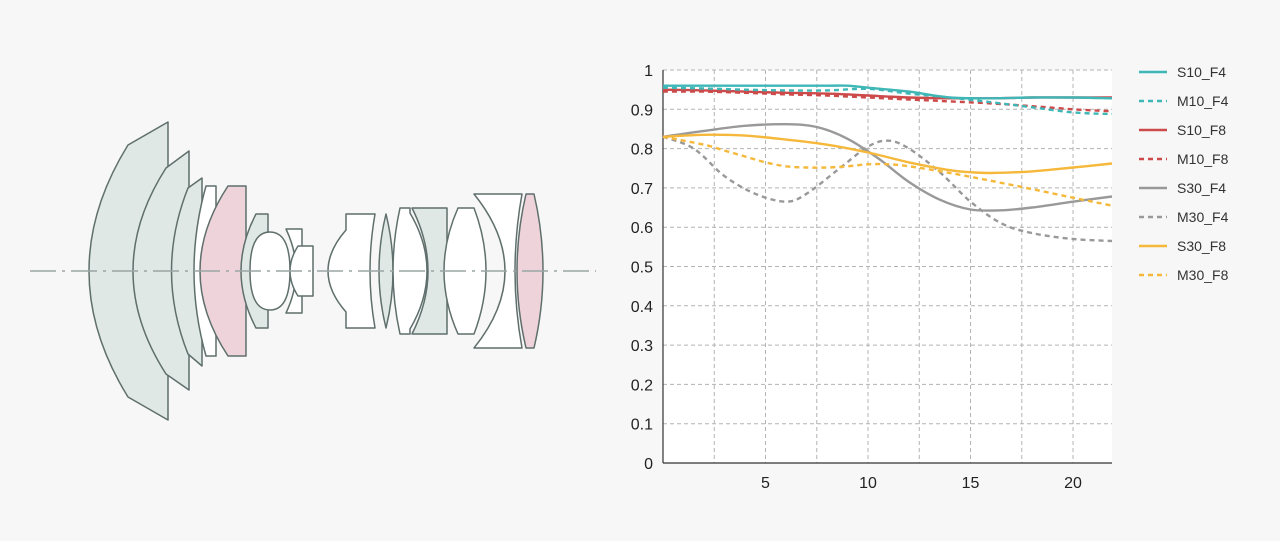 This screenshot has height=541, width=1280. I want to click on series-line-m30-f4, so click(887, 189).